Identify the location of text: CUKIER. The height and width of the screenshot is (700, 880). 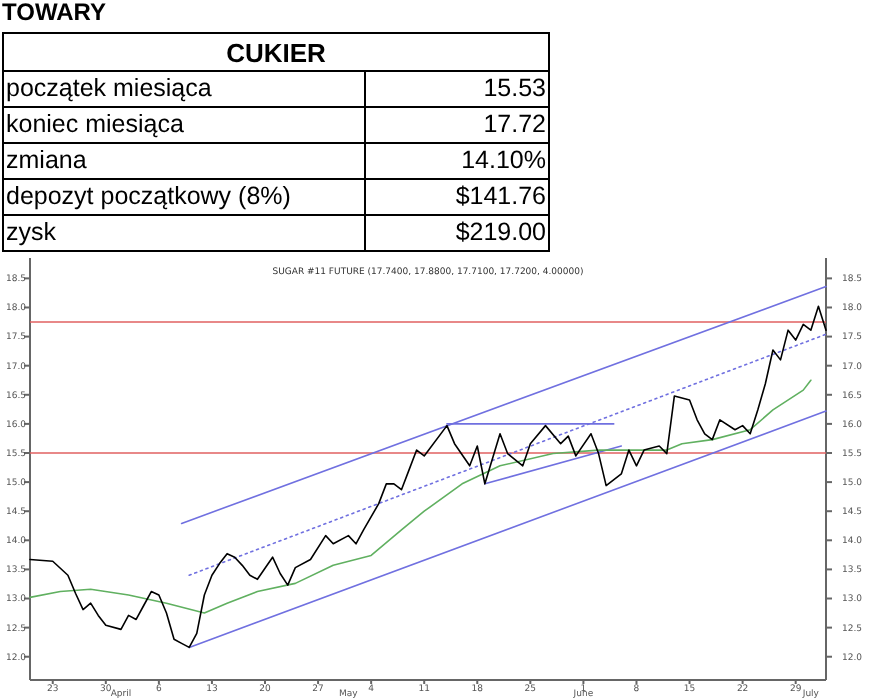
(276, 52).